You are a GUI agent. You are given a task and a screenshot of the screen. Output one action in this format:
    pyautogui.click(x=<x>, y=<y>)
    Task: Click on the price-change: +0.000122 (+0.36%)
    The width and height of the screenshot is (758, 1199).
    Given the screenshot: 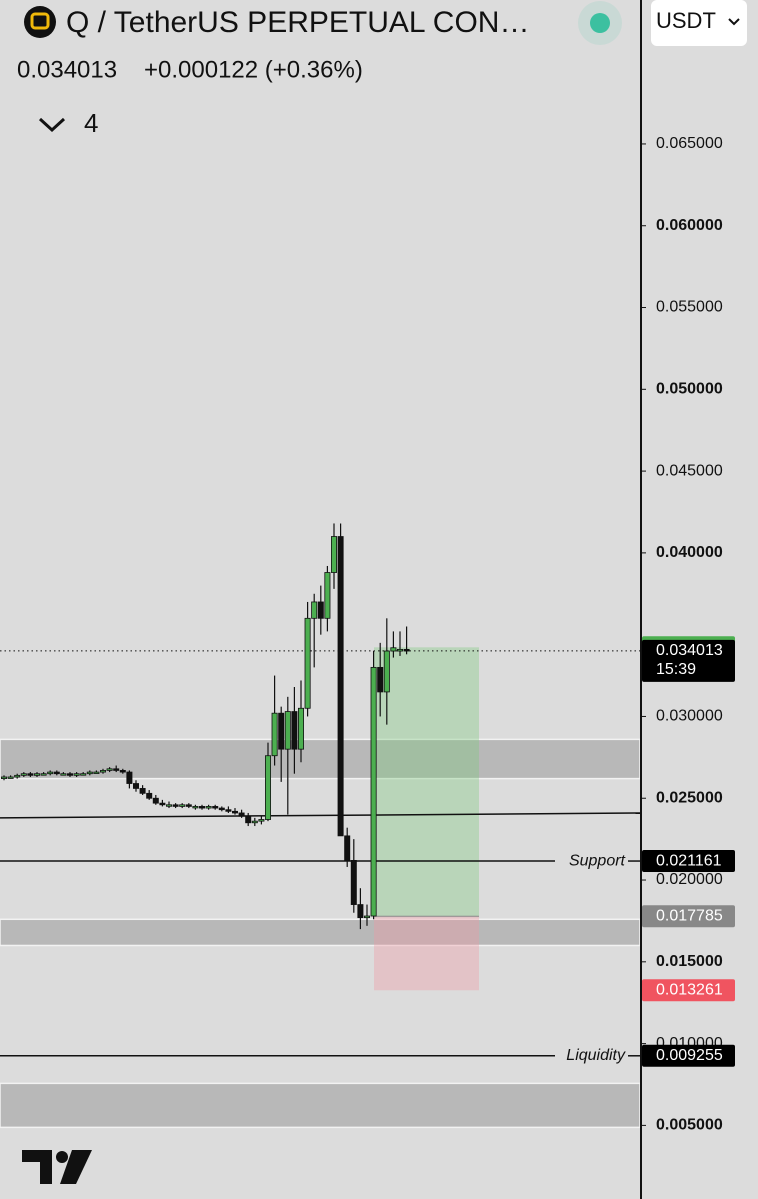 What is the action you would take?
    pyautogui.click(x=253, y=69)
    